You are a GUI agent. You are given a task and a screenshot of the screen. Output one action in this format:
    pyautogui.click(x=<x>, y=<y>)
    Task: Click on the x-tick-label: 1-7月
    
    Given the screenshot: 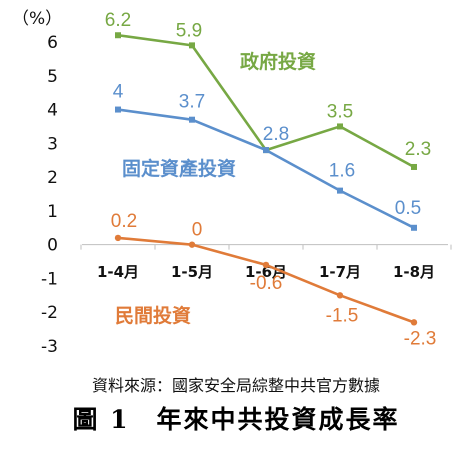 What is the action you would take?
    pyautogui.click(x=340, y=272)
    